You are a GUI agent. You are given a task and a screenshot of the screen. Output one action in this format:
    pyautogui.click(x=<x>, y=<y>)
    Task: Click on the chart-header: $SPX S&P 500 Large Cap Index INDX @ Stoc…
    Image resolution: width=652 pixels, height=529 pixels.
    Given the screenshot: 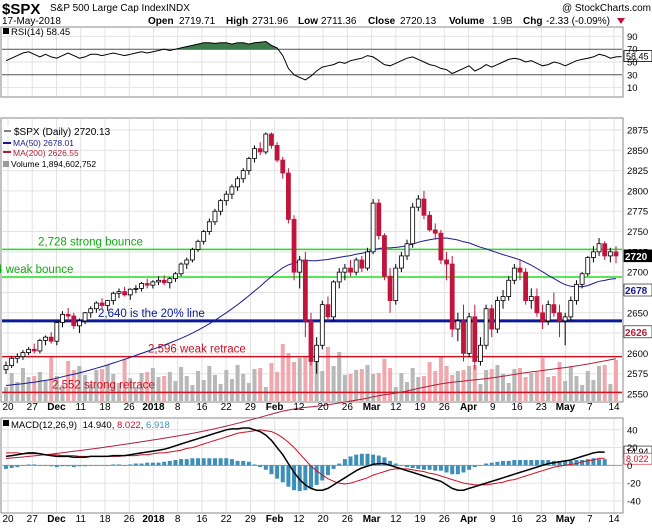 What is the action you would take?
    pyautogui.click(x=326, y=14)
    